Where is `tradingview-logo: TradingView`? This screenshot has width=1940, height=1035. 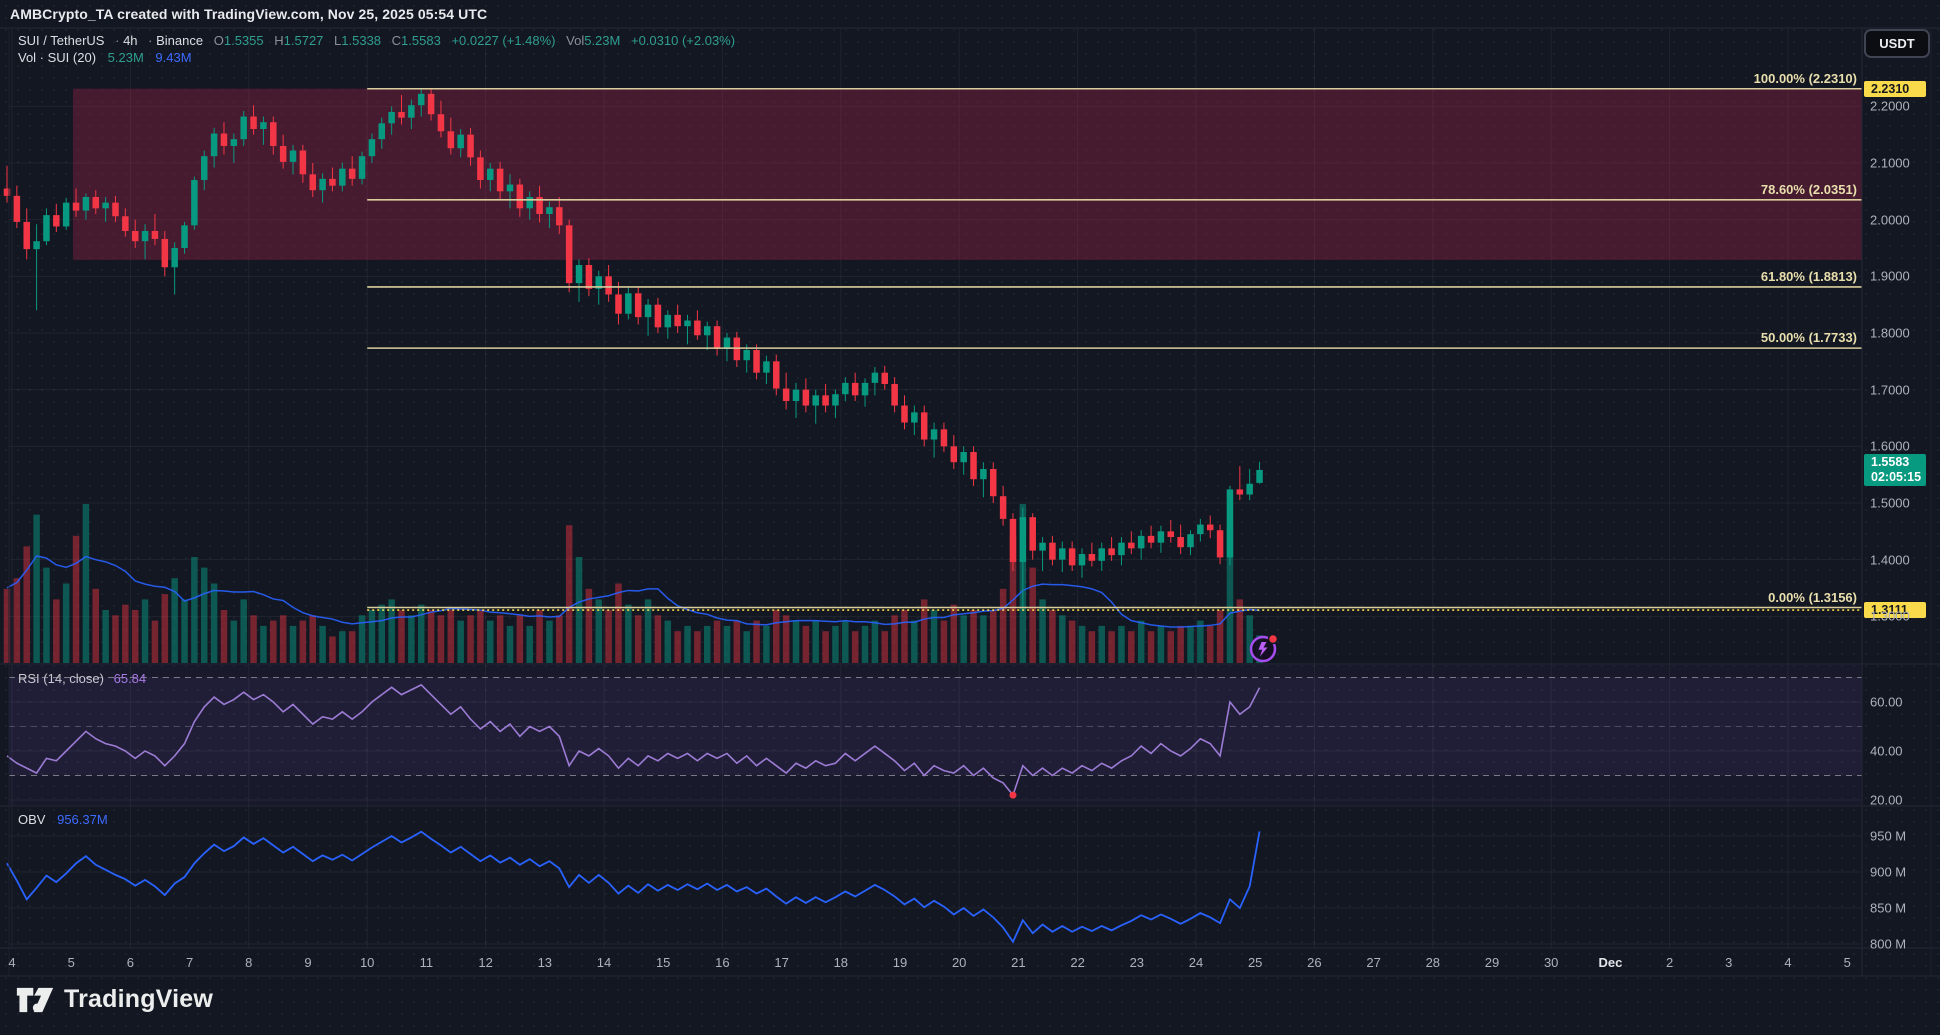
tradingview-logo: TradingView is located at coordinates (114, 999).